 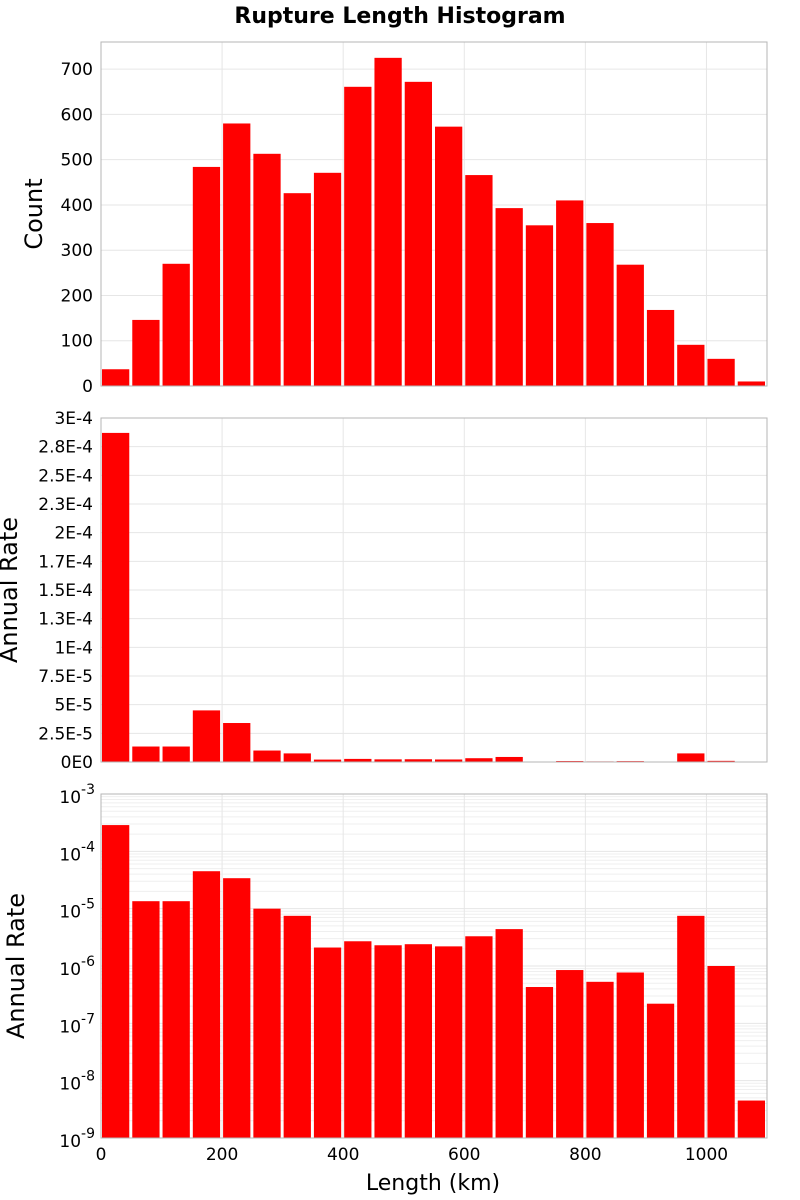 What do you see at coordinates (77, 70) in the screenshot?
I see `y-tick-label: 700` at bounding box center [77, 70].